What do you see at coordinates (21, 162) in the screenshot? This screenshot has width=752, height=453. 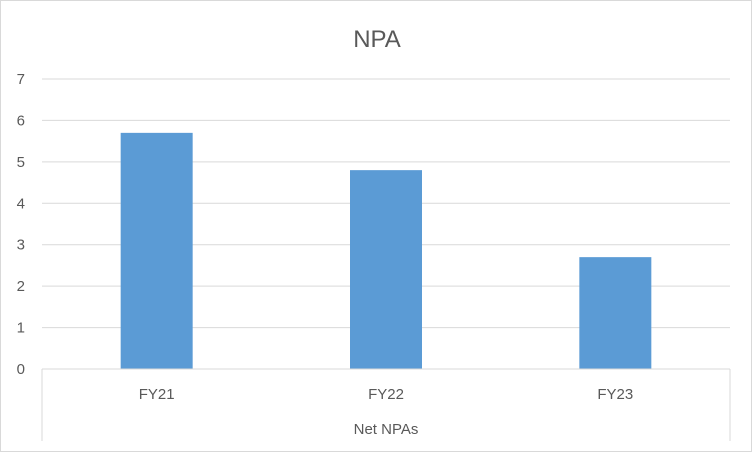 I see `y-tick-label: 5` at bounding box center [21, 162].